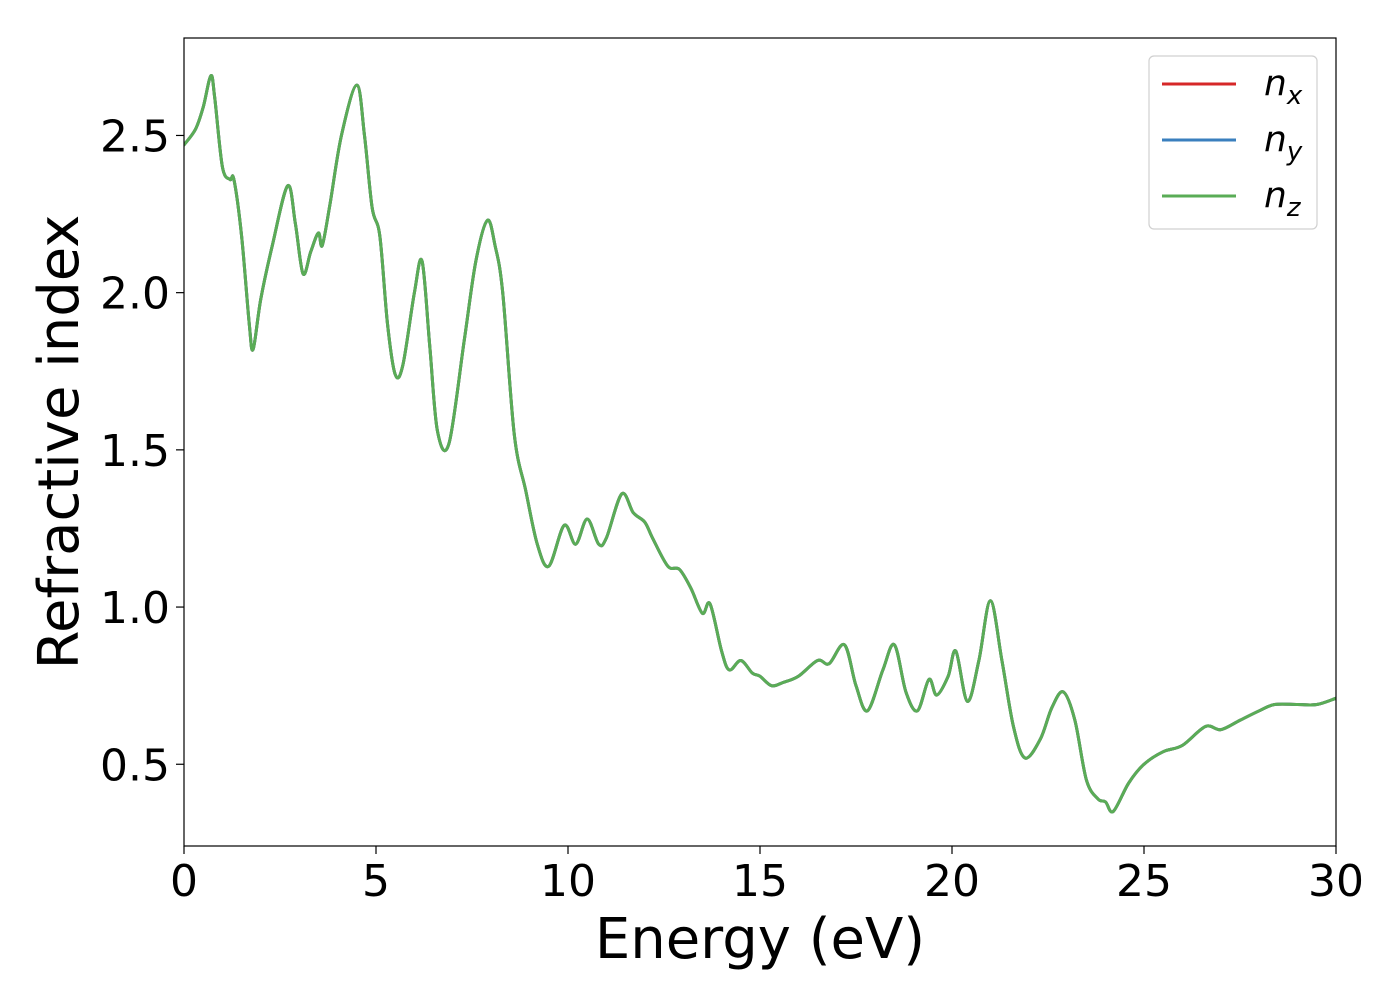 The image size is (1400, 1000). Describe the element at coordinates (184, 881) in the screenshot. I see `x-tick-label: 0` at that location.